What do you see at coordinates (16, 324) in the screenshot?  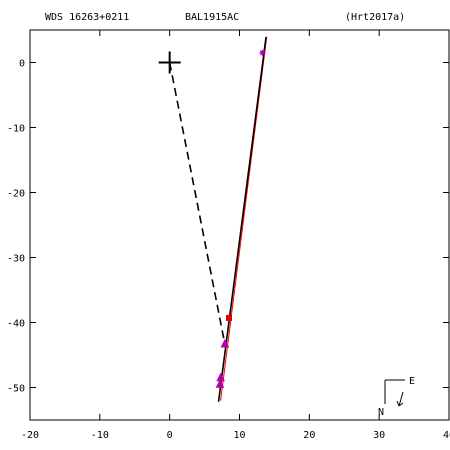 I see `y-tick-label: -40` at bounding box center [16, 324].